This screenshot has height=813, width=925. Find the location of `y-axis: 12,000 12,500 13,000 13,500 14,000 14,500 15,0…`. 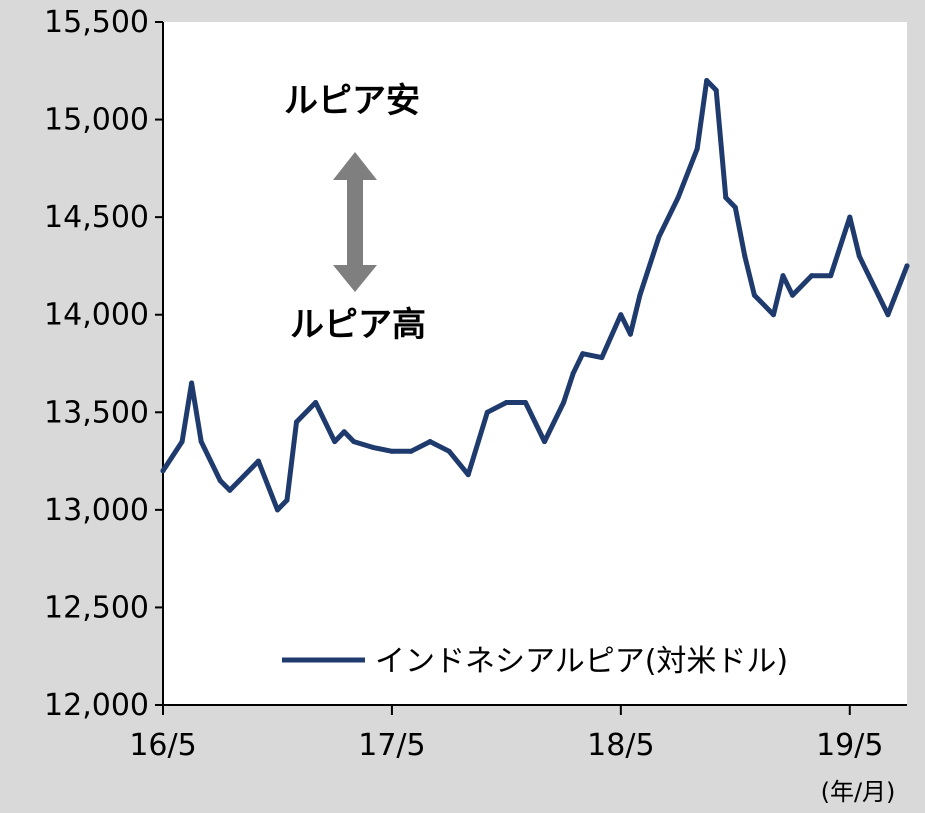

y-axis: 12,000 12,500 13,000 13,500 14,000 14,500 15,0… is located at coordinates (103, 364).